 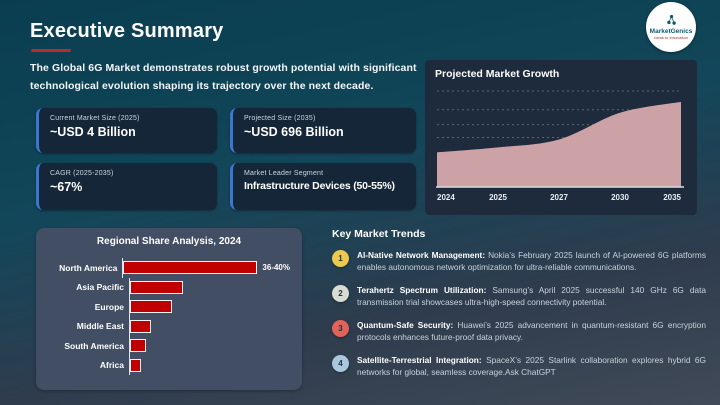 I want to click on trends-heading: Key Market Trends, so click(x=379, y=234).